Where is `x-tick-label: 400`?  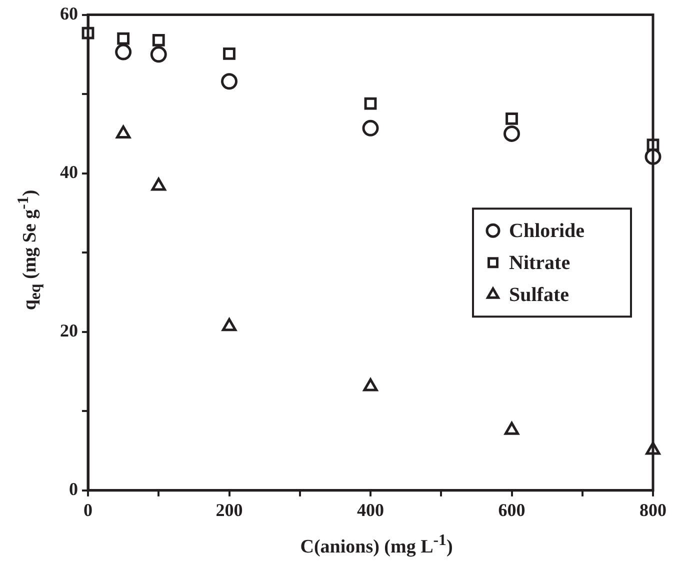
x-tick-label: 400 is located at coordinates (370, 510).